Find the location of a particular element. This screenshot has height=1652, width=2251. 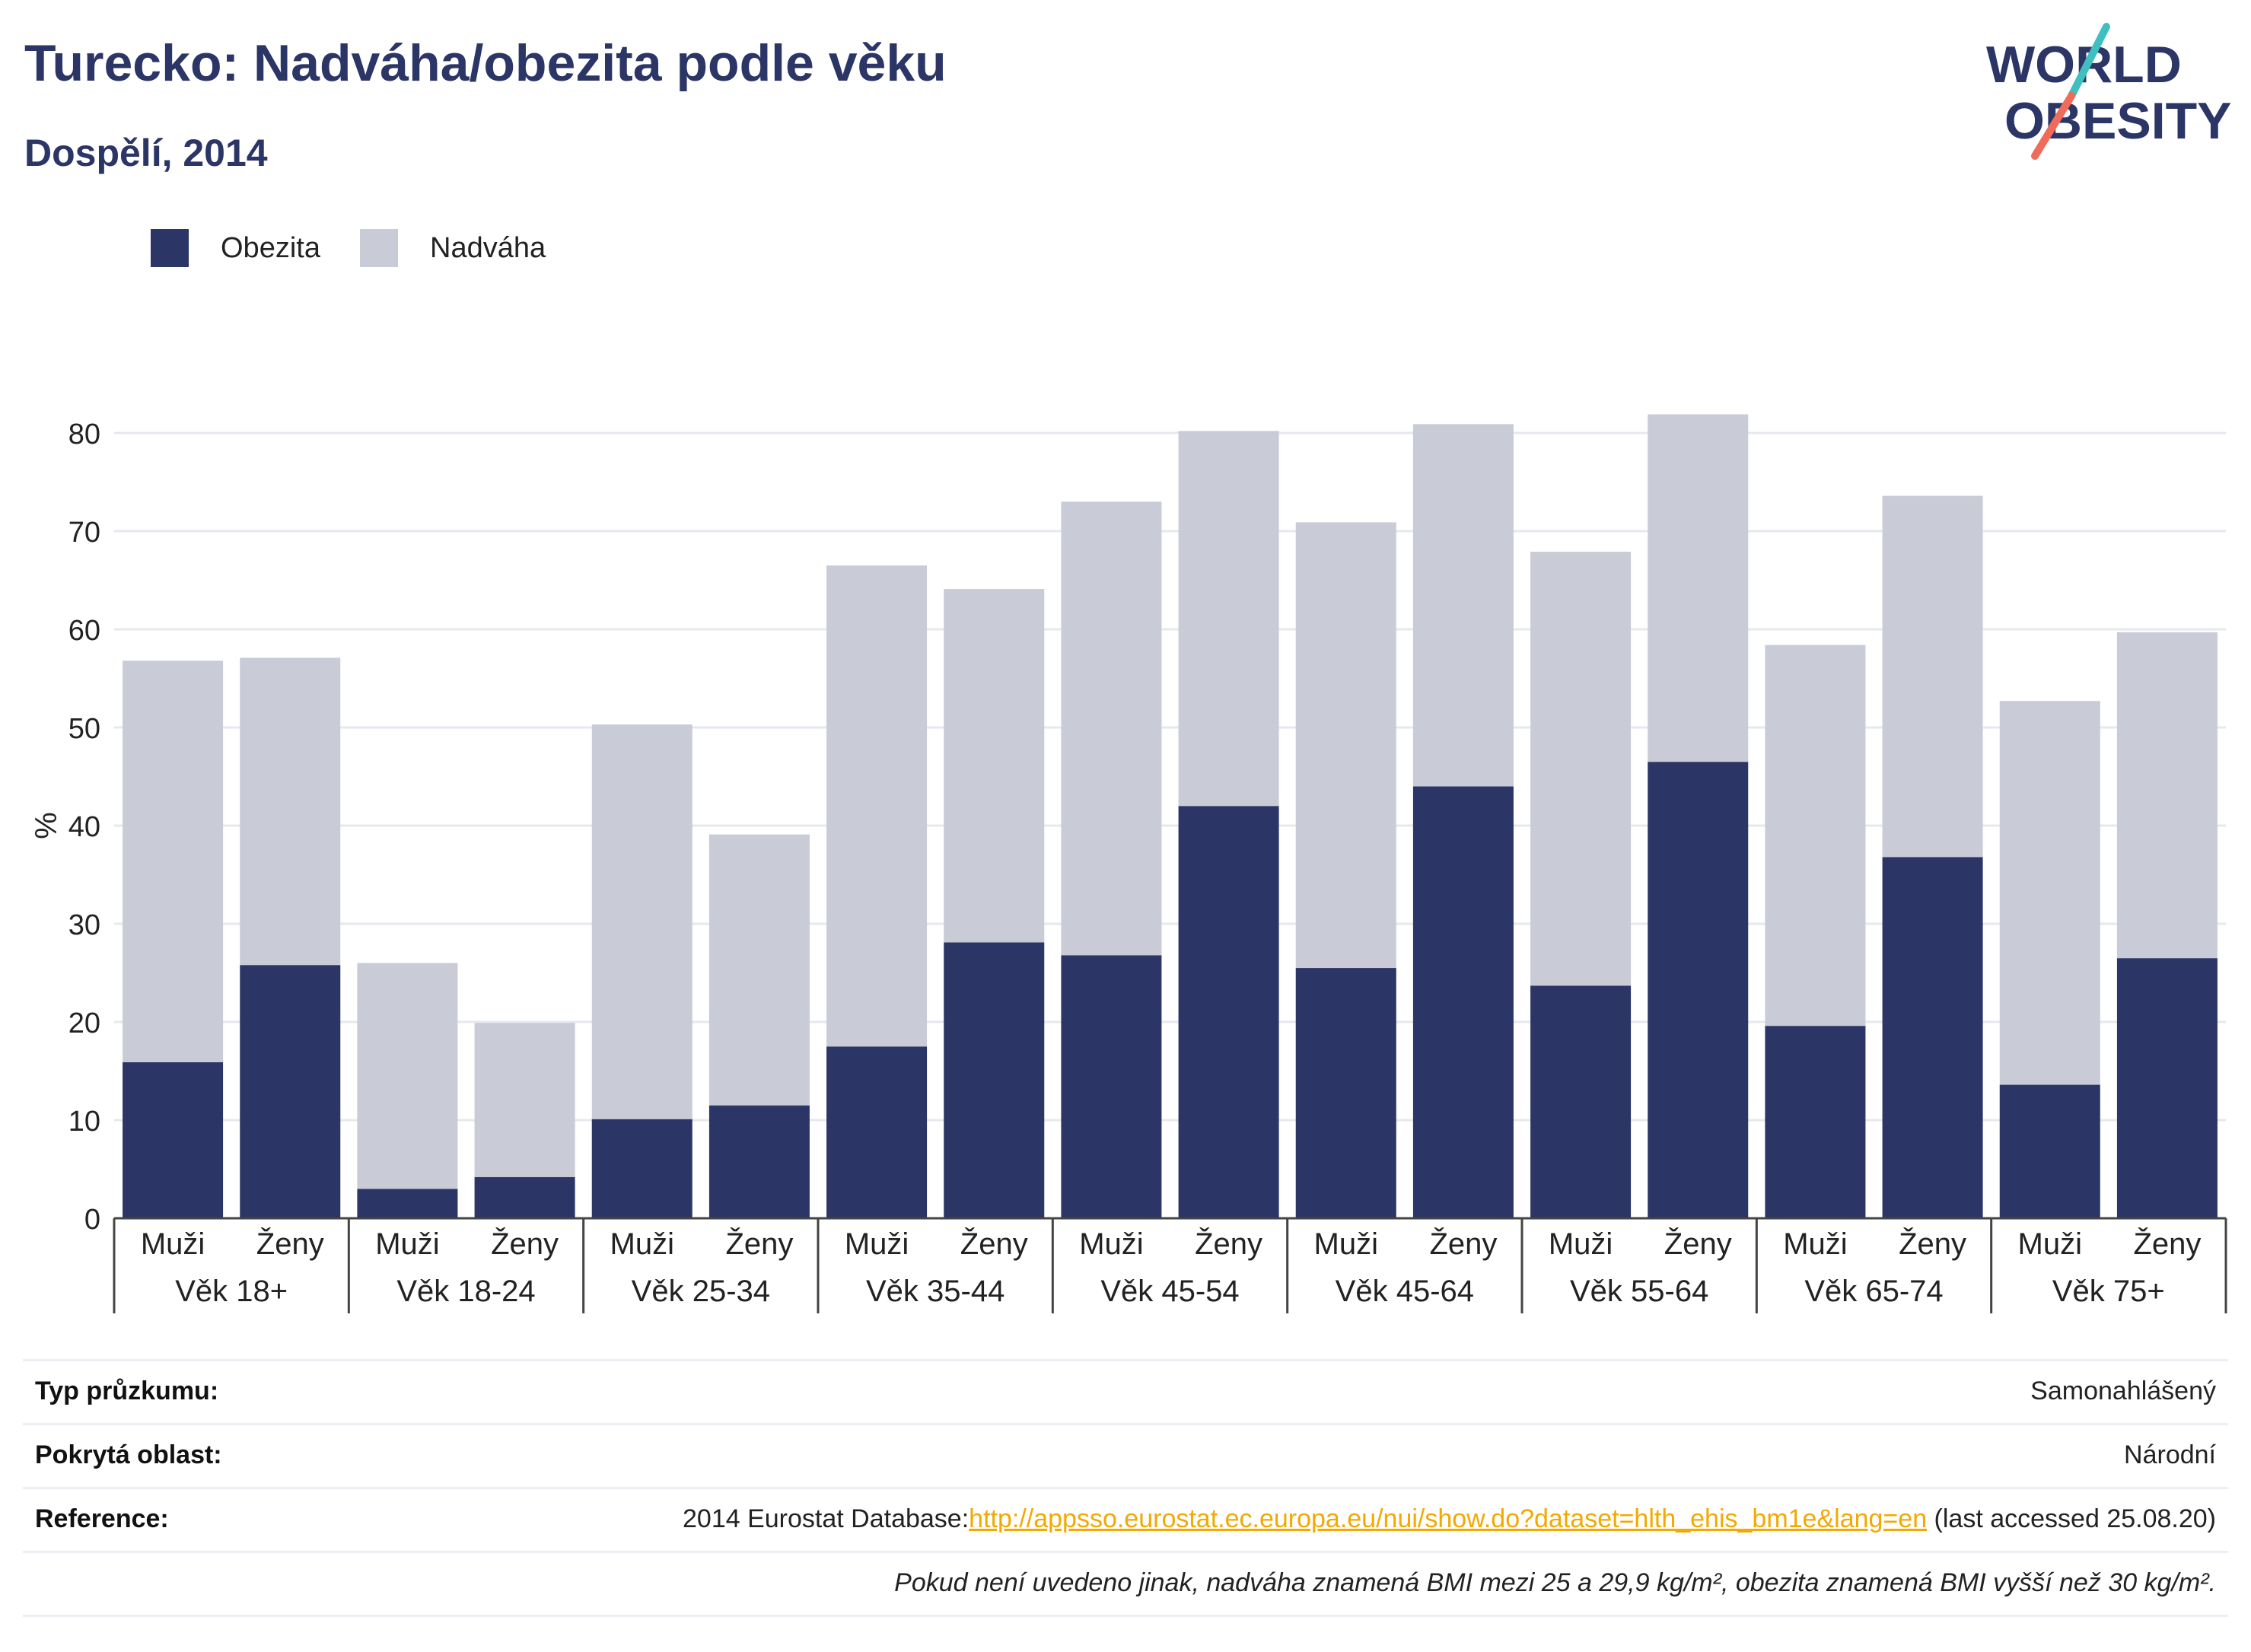

bar-nadvaha-6-ženy is located at coordinates (1463, 605).